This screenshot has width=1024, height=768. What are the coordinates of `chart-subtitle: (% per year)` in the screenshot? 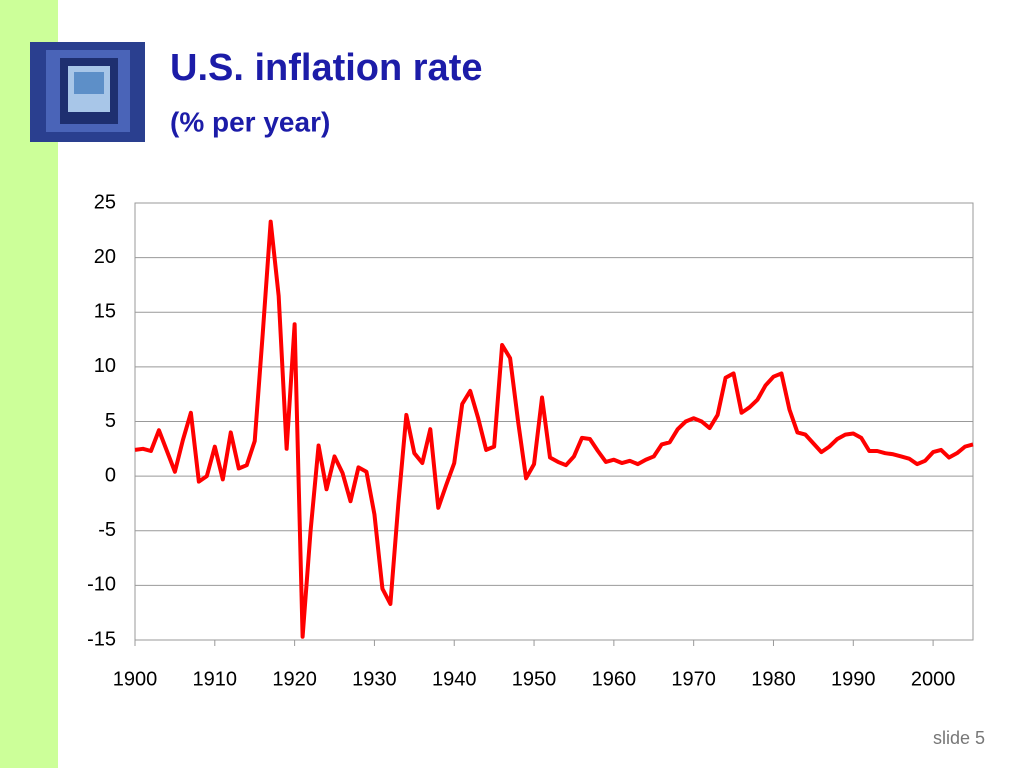 It's located at (250, 121).